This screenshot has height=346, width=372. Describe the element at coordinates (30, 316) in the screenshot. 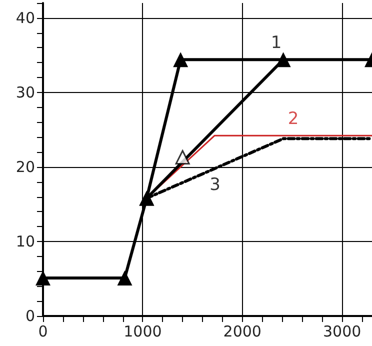

I see `y-tick-label: 0` at that location.